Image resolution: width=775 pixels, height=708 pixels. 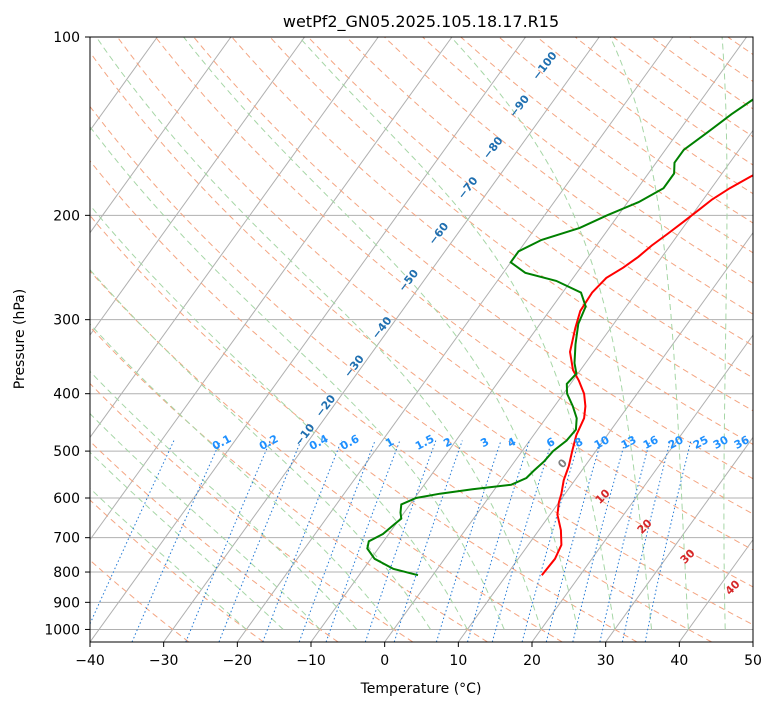 What do you see at coordinates (418, 655) in the screenshot?
I see `x-axis: −40 −30 −20 −10 0 10 20 30 40 50` at bounding box center [418, 655].